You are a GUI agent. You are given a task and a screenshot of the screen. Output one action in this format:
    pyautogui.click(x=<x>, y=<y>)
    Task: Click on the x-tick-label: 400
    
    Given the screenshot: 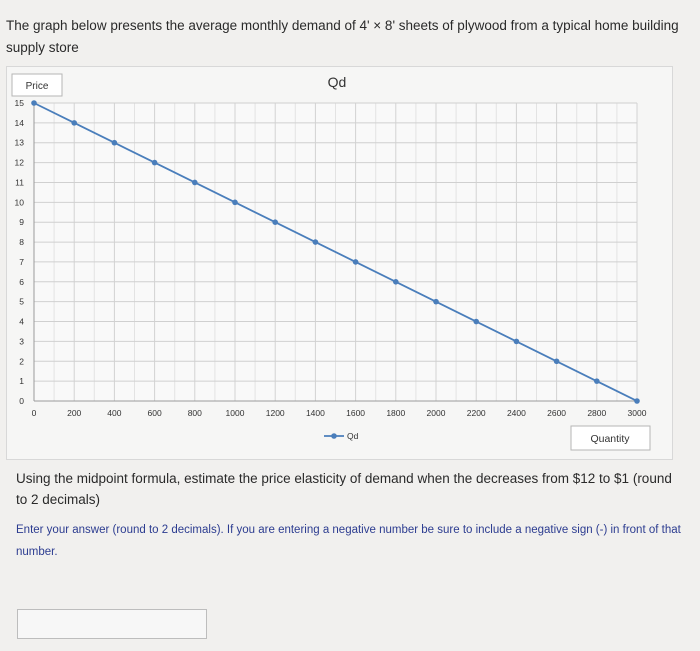 What is the action you would take?
    pyautogui.click(x=114, y=413)
    